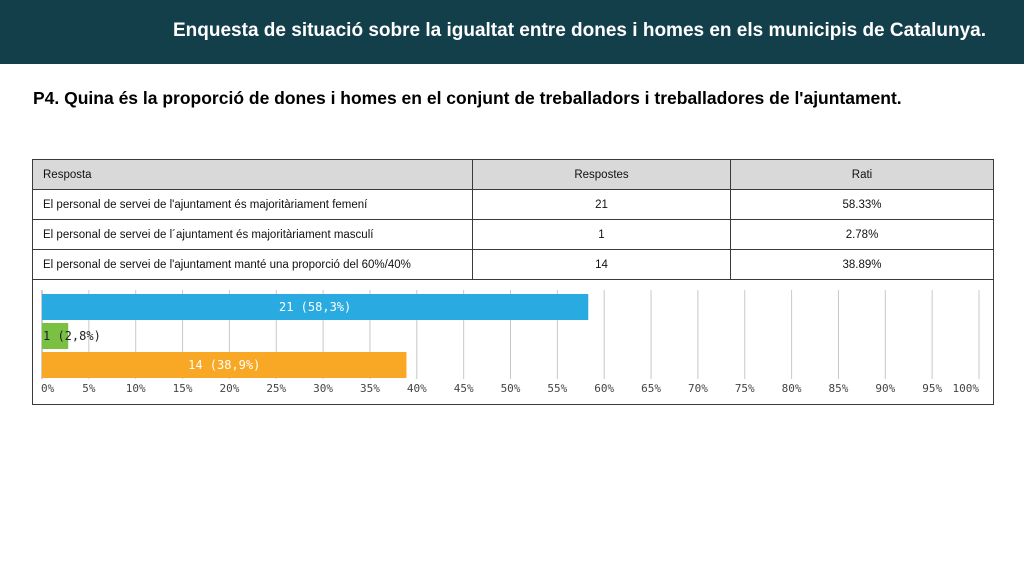 The image size is (1024, 576). Describe the element at coordinates (604, 388) in the screenshot. I see `x-tick-label: 60%` at that location.